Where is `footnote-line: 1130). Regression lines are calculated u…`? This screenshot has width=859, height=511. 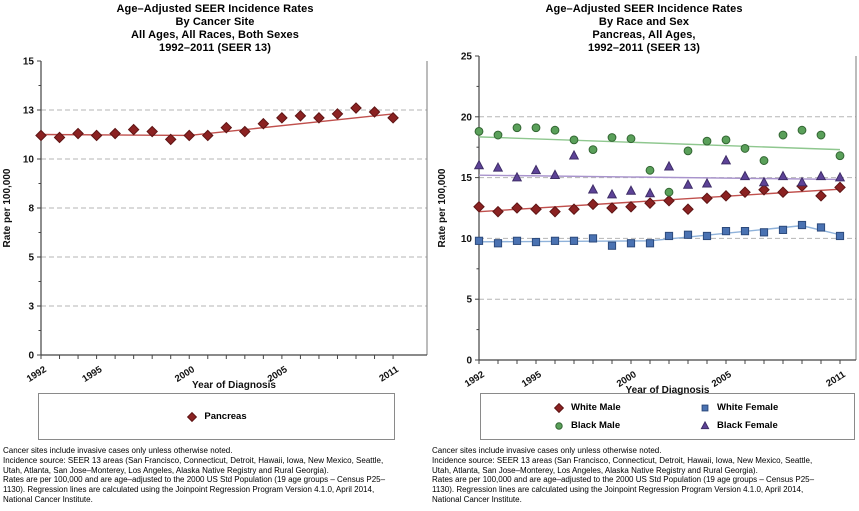 footnote-line: 1130). Regression lines are calculated u… is located at coordinates (189, 490).